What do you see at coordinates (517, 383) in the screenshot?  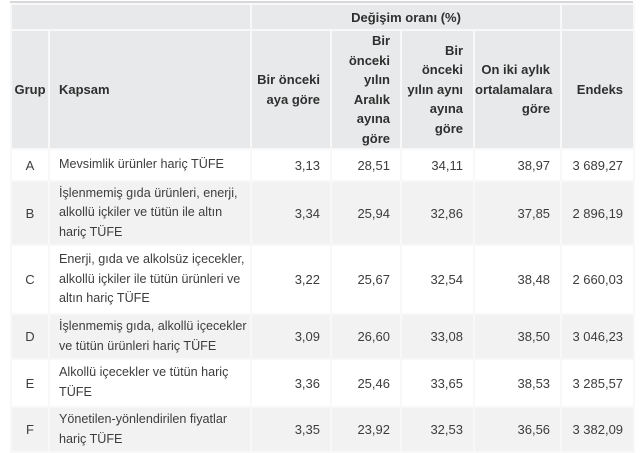 I see `cell-twelve-month-avg-change: 38,53` at bounding box center [517, 383].